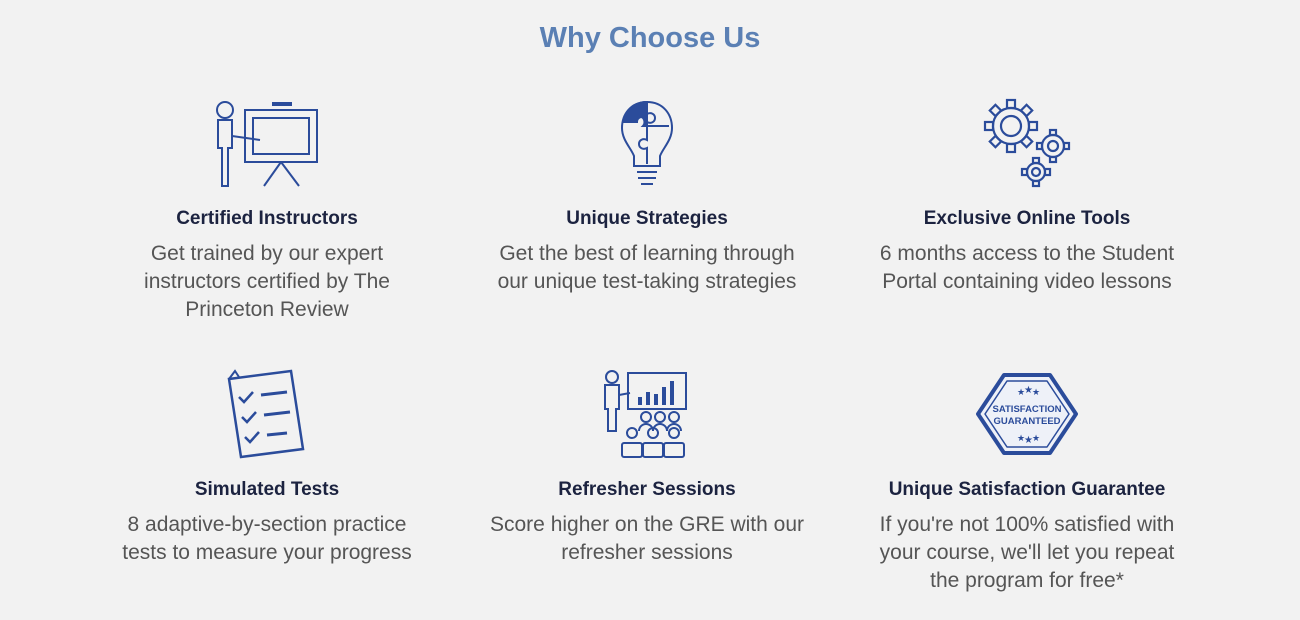 This screenshot has width=1300, height=620. I want to click on feature-title: Unique Satisfaction Guarantee, so click(1027, 489).